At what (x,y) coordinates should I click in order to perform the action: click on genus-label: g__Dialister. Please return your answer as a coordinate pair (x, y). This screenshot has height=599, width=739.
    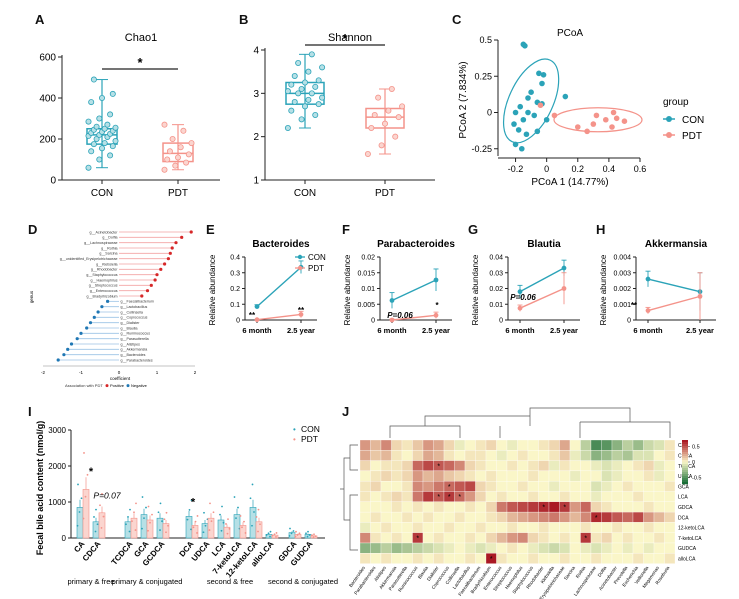
    Looking at the image, I should click on (131, 323).